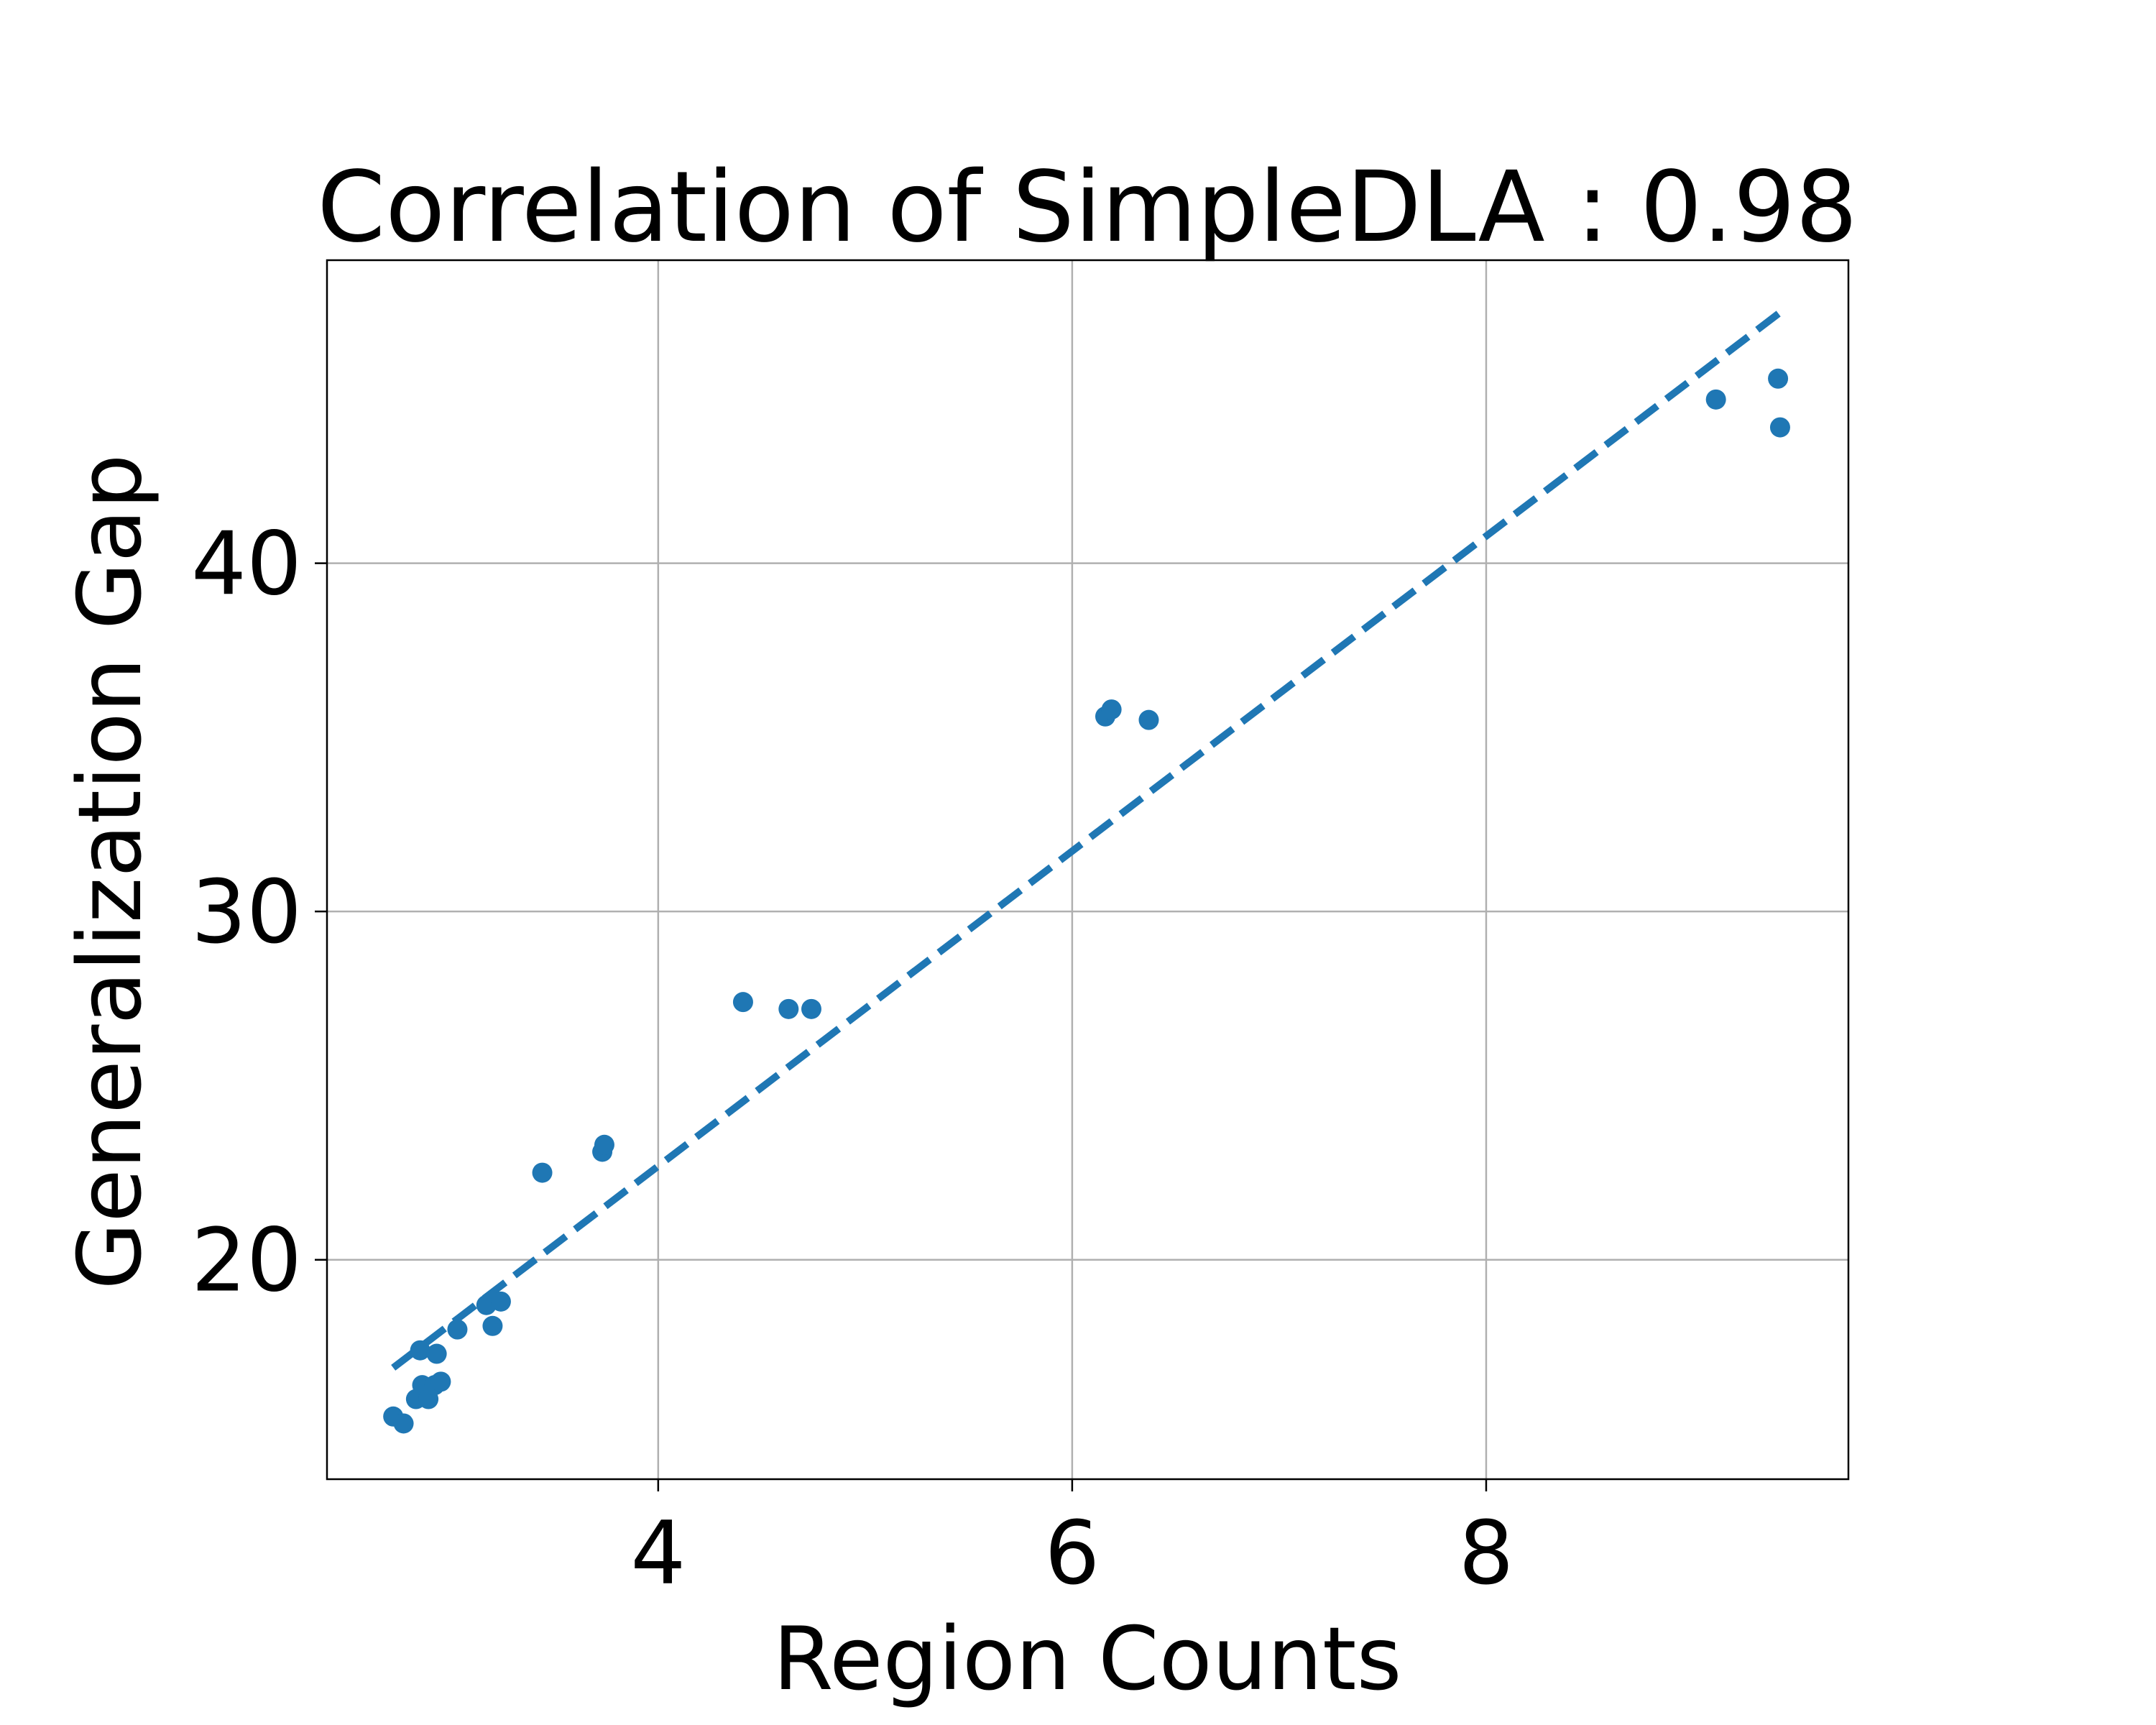  What do you see at coordinates (111, 871) in the screenshot?
I see `y-axis-label: Generalization Gap` at bounding box center [111, 871].